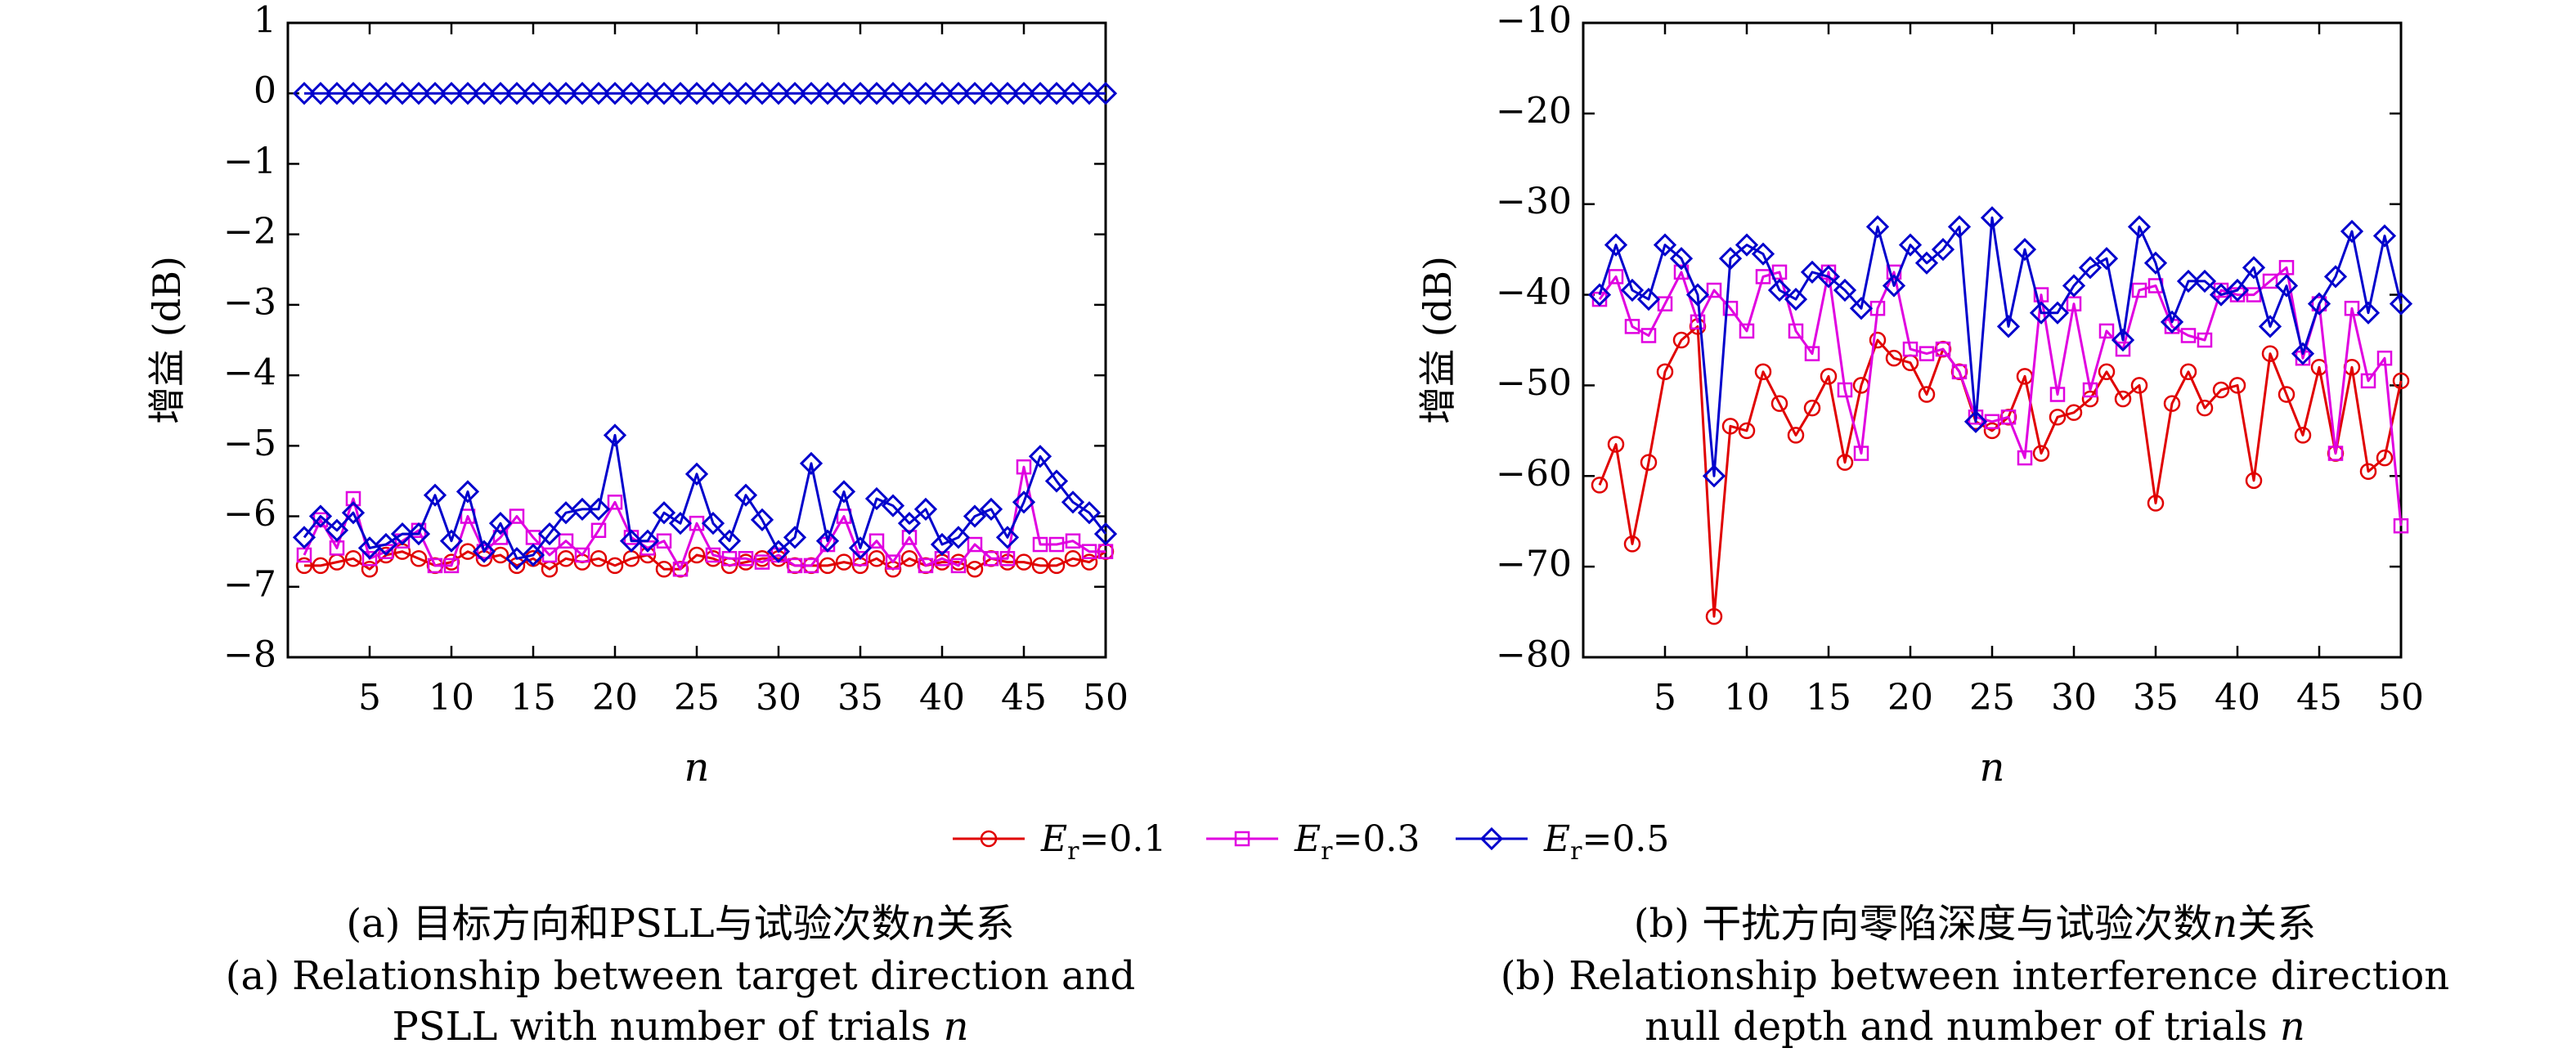  I want to click on data-point: n=34: 0, so click(844, 93).